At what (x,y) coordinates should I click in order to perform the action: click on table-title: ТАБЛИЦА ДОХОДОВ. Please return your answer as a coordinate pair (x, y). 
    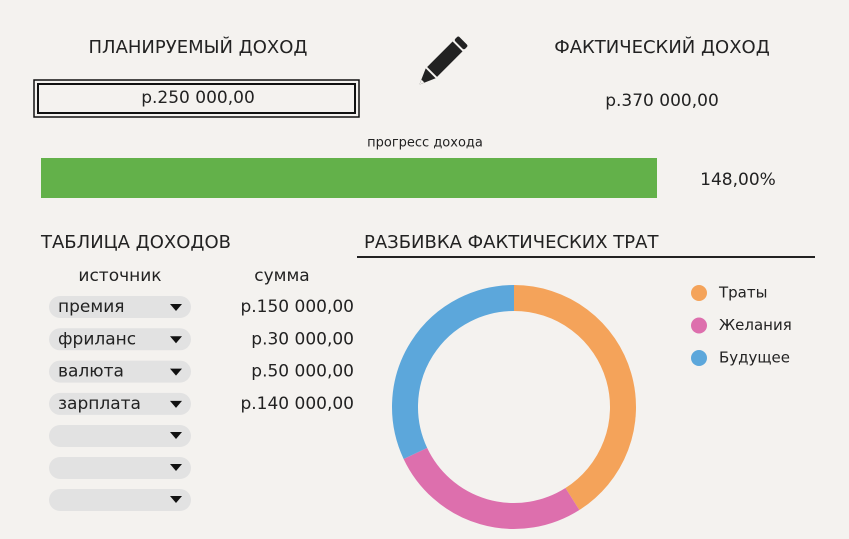
    Looking at the image, I should click on (135, 242).